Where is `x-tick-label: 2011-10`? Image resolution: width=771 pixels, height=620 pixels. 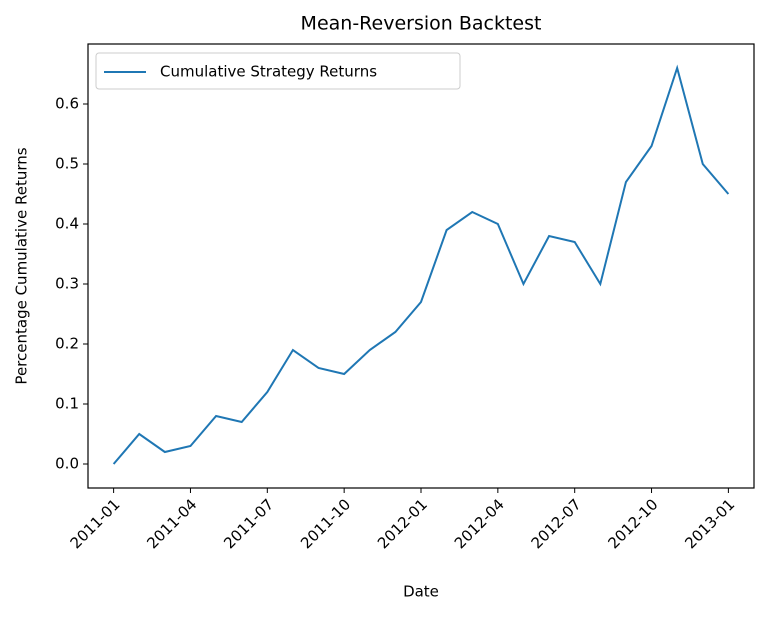
x-tick-label: 2011-10 is located at coordinates (325, 523).